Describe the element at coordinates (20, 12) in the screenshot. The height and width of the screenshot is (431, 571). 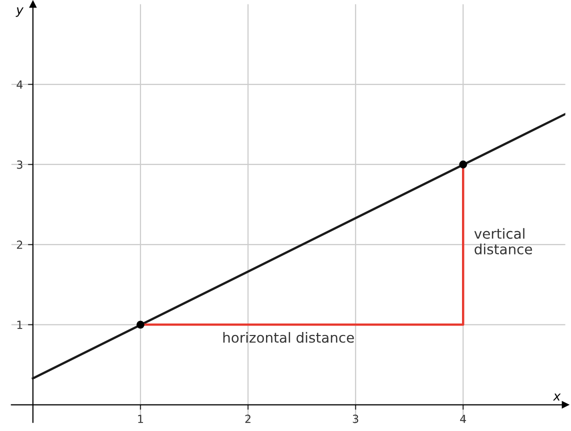
I see `y-axis-title: y` at that location.